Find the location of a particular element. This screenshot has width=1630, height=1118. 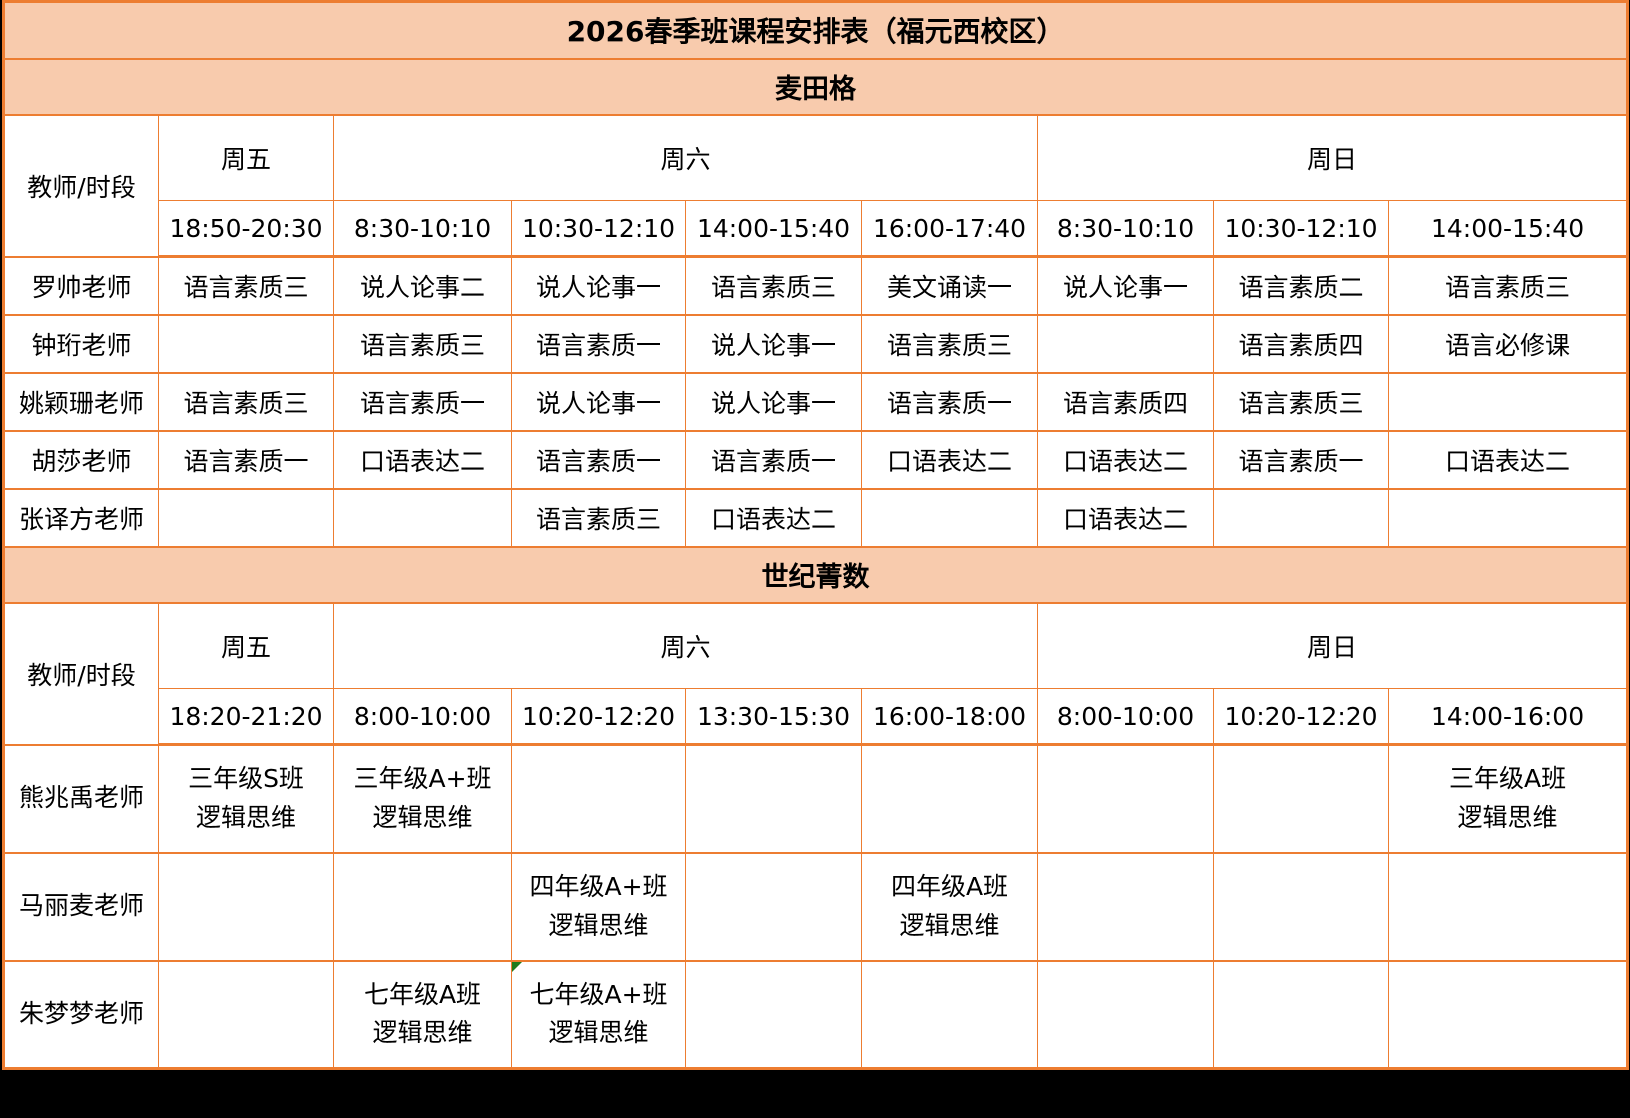

schedule-cell-text: 七年级A+班 逻辑思维 is located at coordinates (598, 1013).